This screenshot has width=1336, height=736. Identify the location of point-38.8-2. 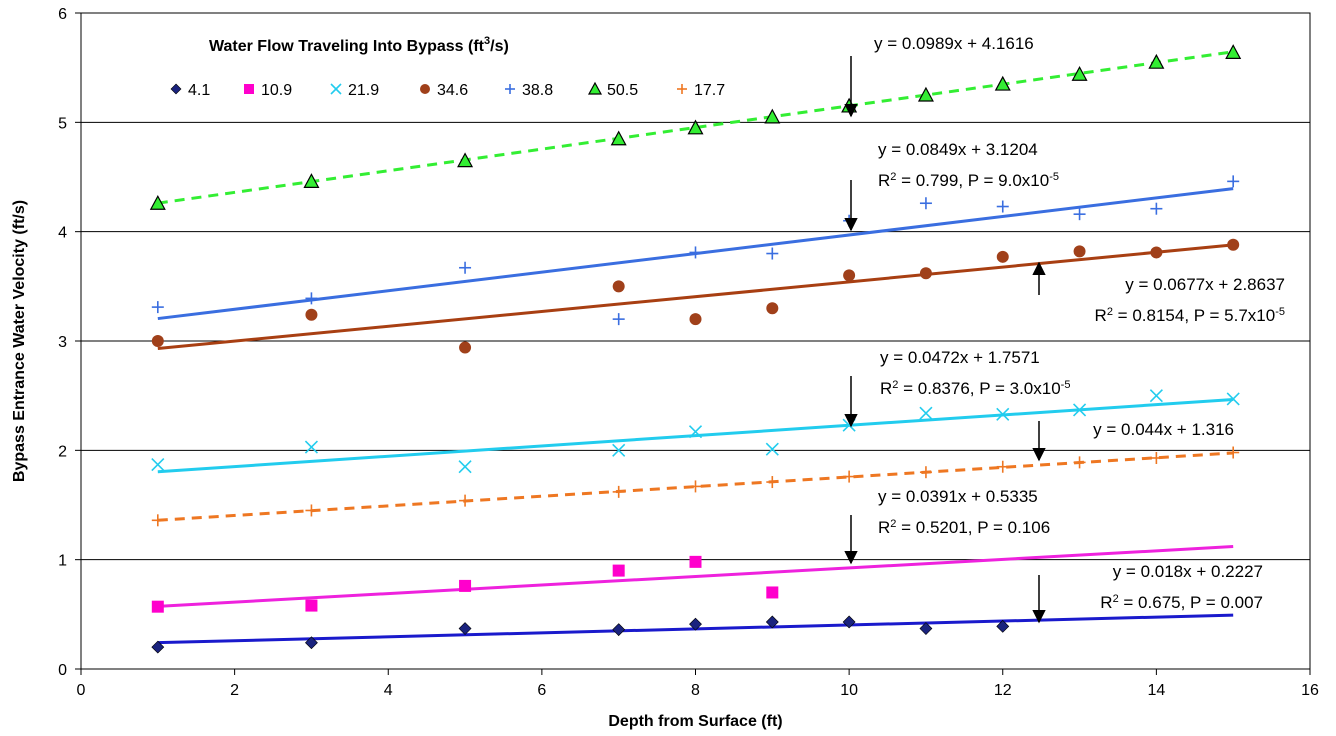
(465, 267).